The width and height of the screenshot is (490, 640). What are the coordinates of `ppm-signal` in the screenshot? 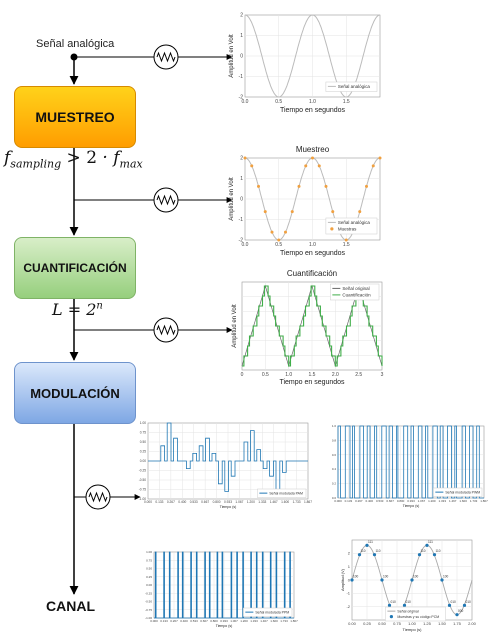 It's located at (224, 585).